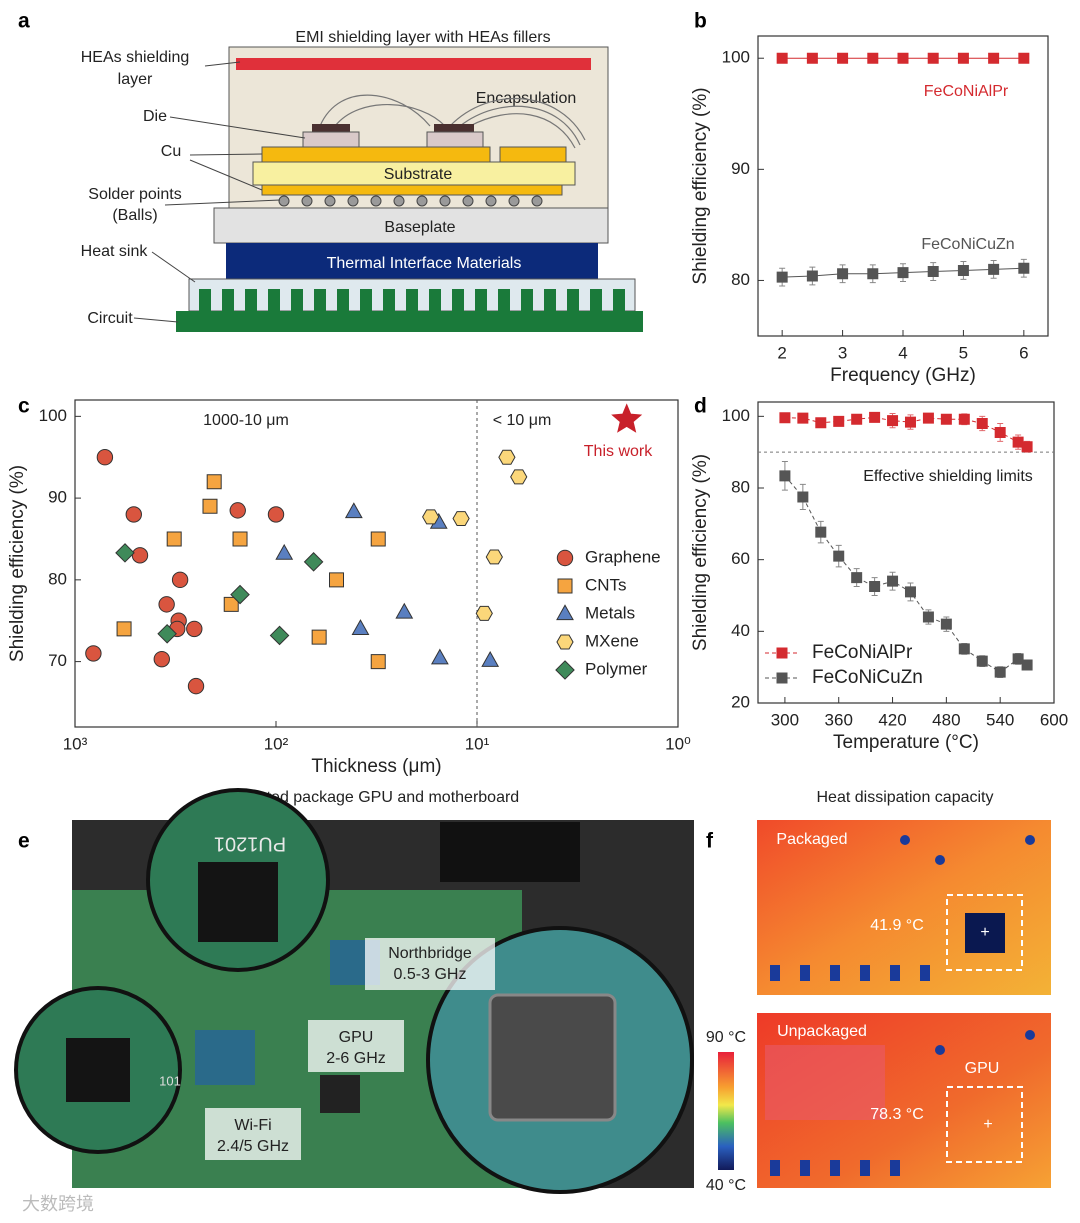 This screenshot has width=1080, height=1223. Describe the element at coordinates (700, 406) in the screenshot. I see `panel-label: d` at that location.